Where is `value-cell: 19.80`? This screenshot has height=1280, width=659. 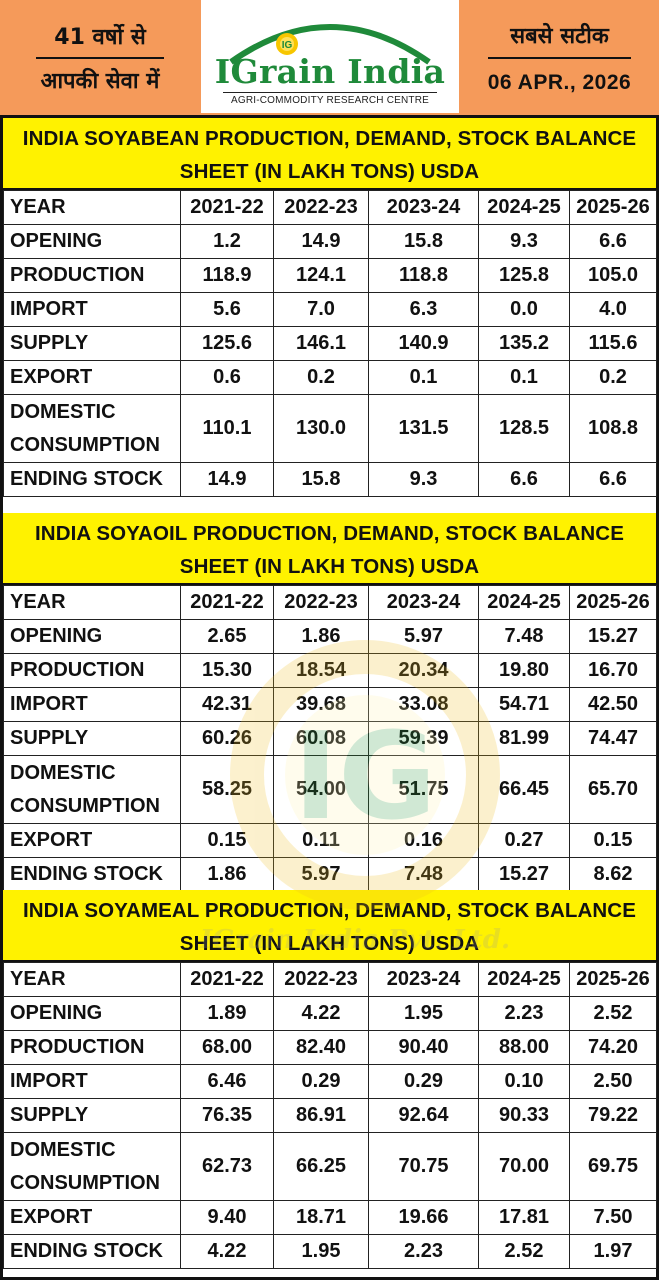 value-cell: 19.80 is located at coordinates (524, 670).